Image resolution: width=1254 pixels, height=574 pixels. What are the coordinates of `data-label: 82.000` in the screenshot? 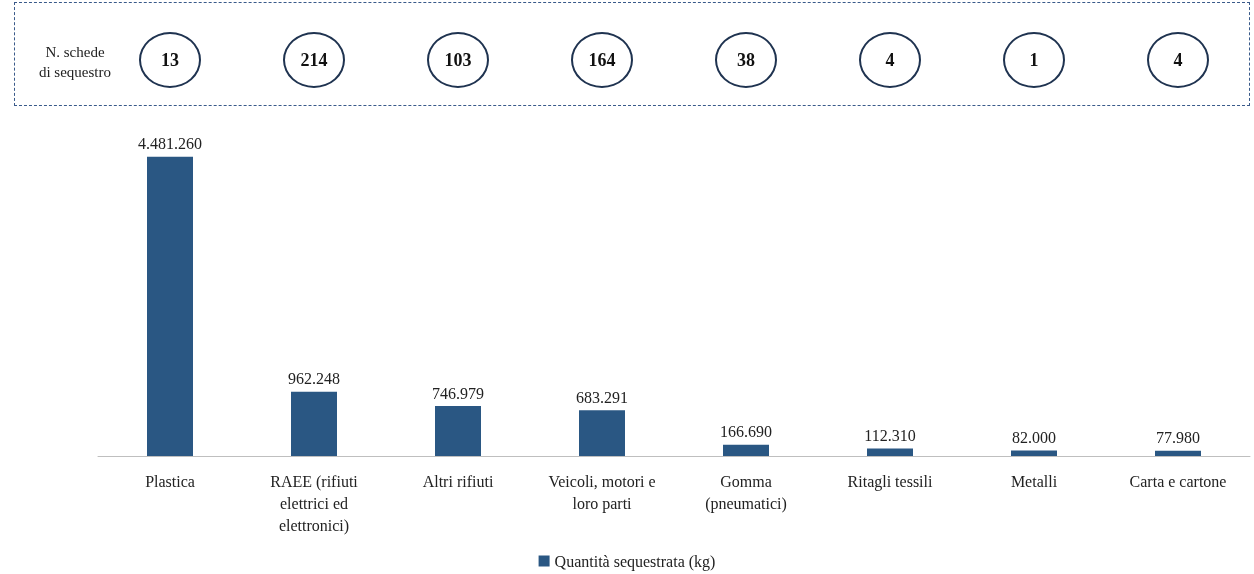 It's located at (1034, 438).